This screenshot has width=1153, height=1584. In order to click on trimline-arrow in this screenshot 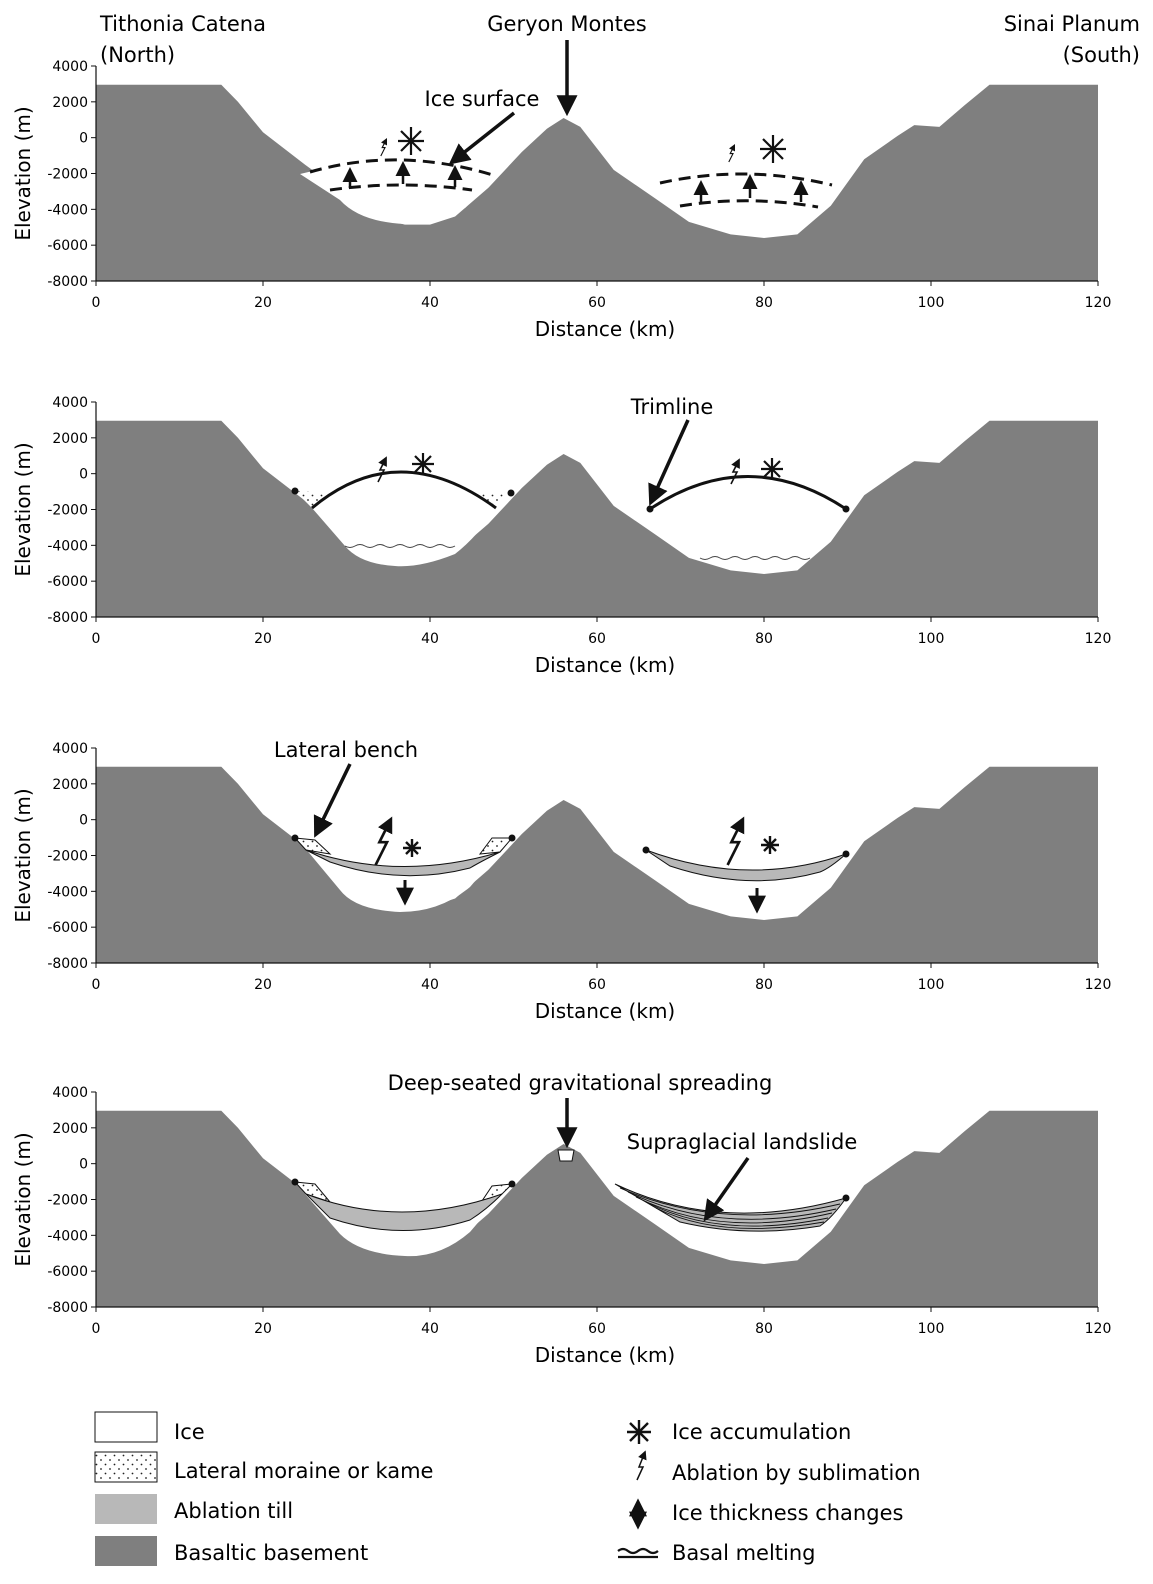, I will do `click(669, 462)`.